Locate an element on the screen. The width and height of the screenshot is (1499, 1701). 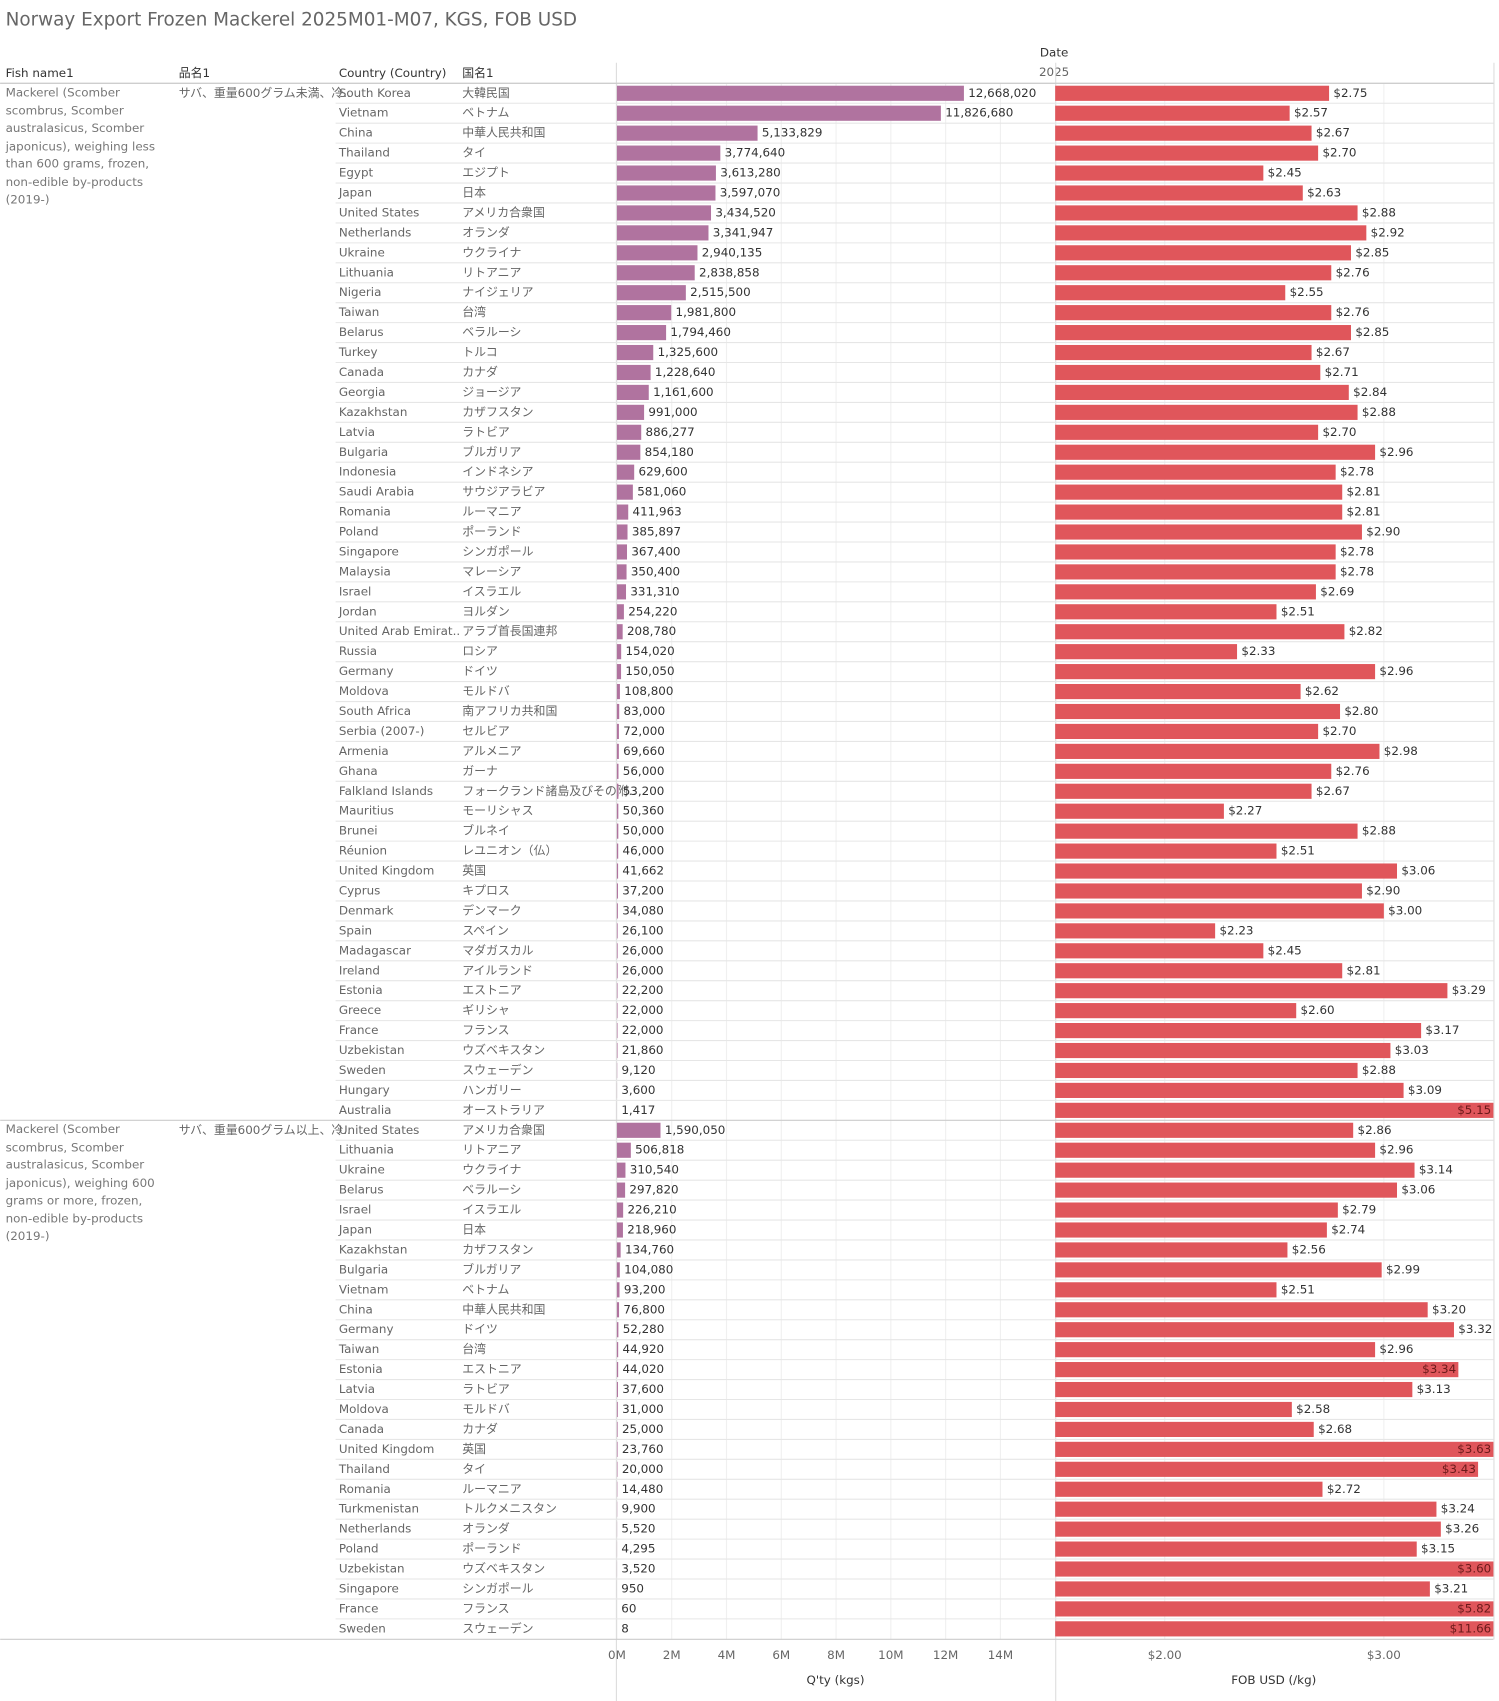
qty-label: 56,000 is located at coordinates (644, 771).